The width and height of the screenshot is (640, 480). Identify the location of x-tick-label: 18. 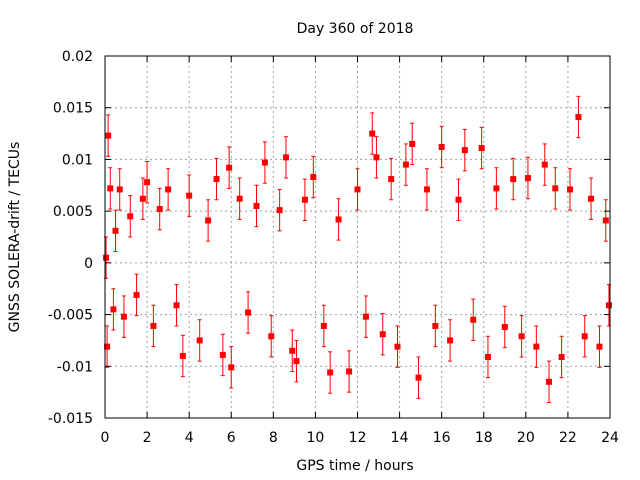
(484, 438).